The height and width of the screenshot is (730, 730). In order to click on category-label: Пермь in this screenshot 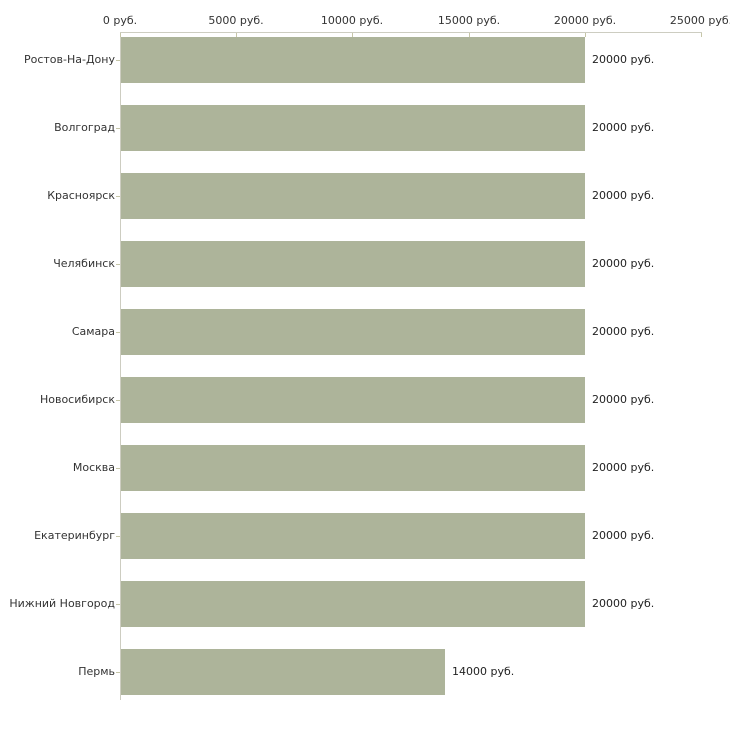, I will do `click(96, 671)`.